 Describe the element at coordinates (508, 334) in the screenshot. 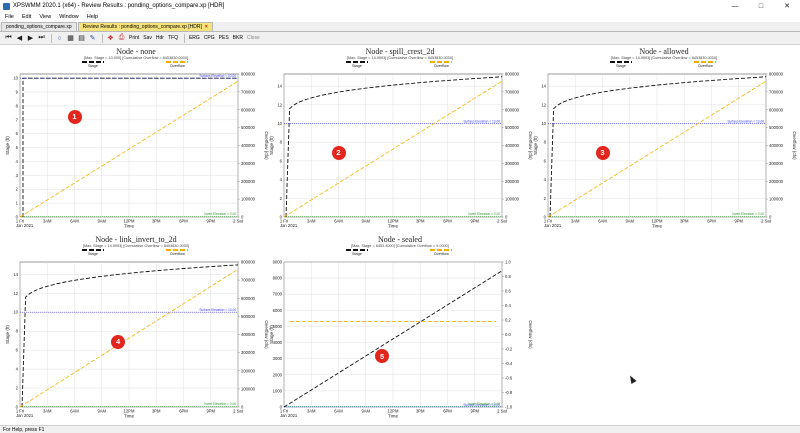

I see `y-right-tick-label: 0.0` at that location.